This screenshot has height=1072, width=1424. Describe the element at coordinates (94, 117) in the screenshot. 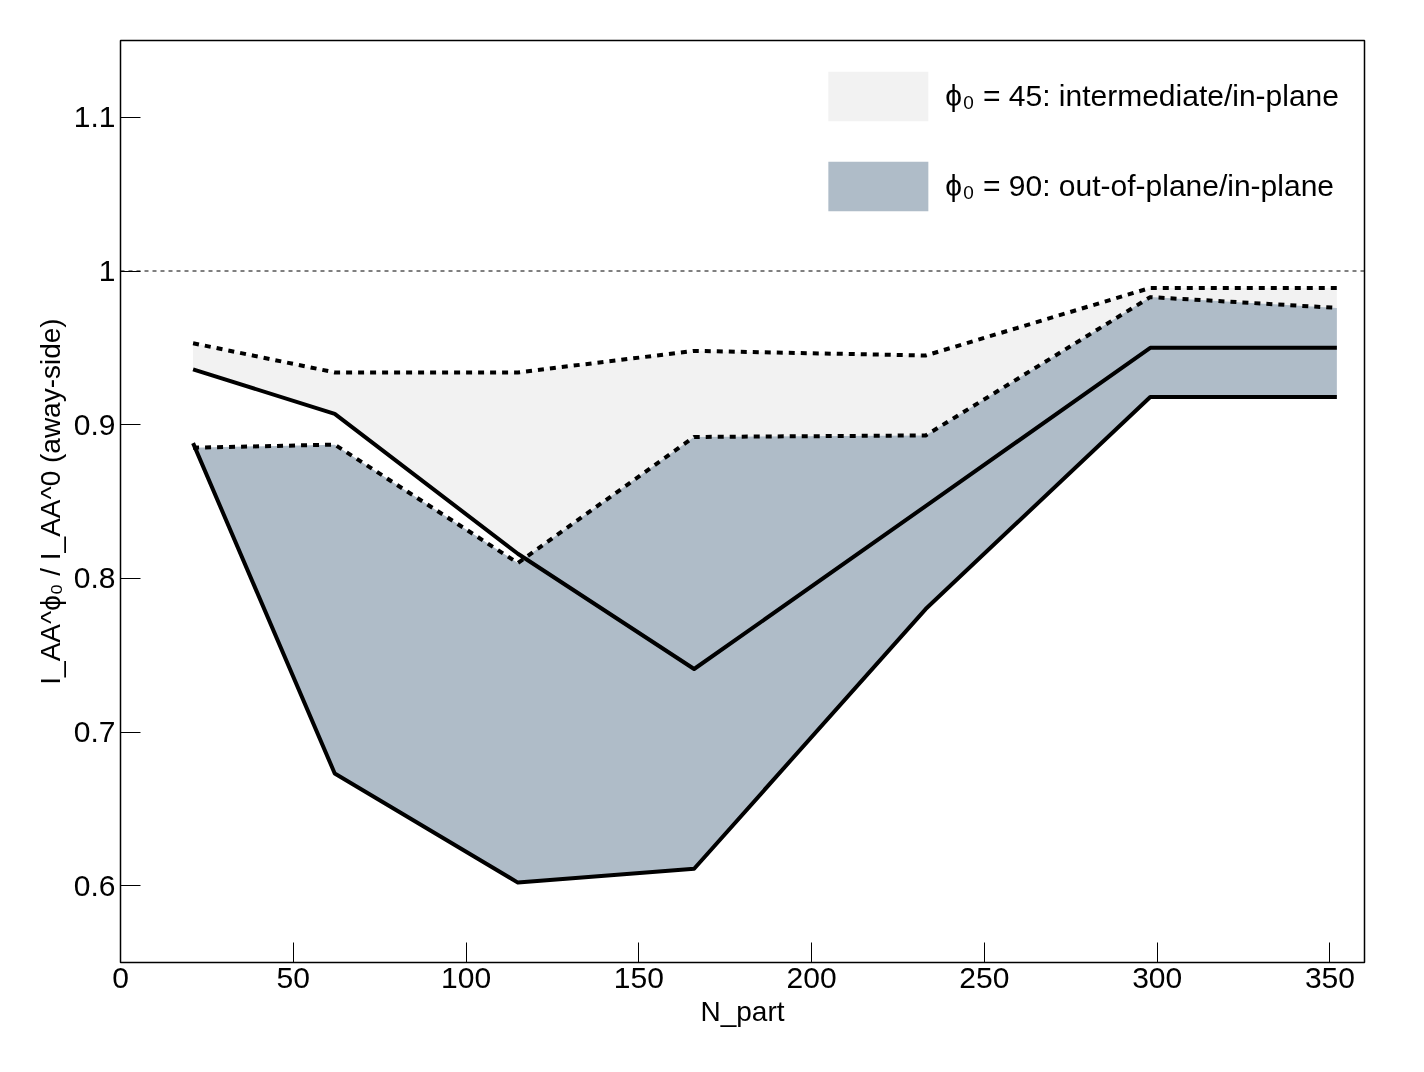

I see `y-tick-label: 1.1` at that location.